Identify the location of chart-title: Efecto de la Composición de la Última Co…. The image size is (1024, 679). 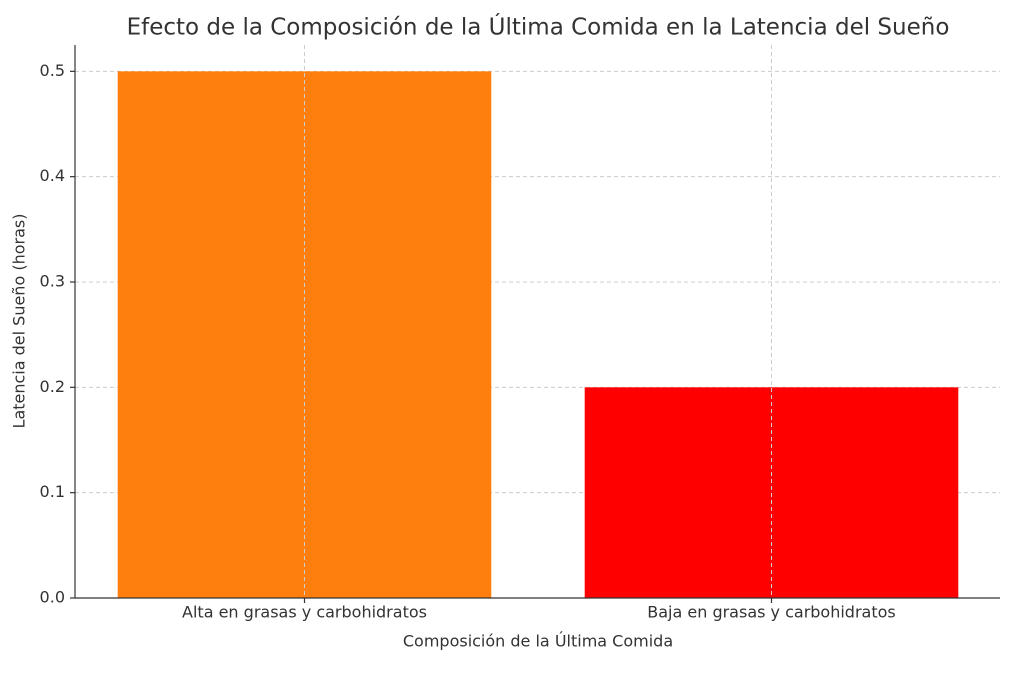
(538, 27).